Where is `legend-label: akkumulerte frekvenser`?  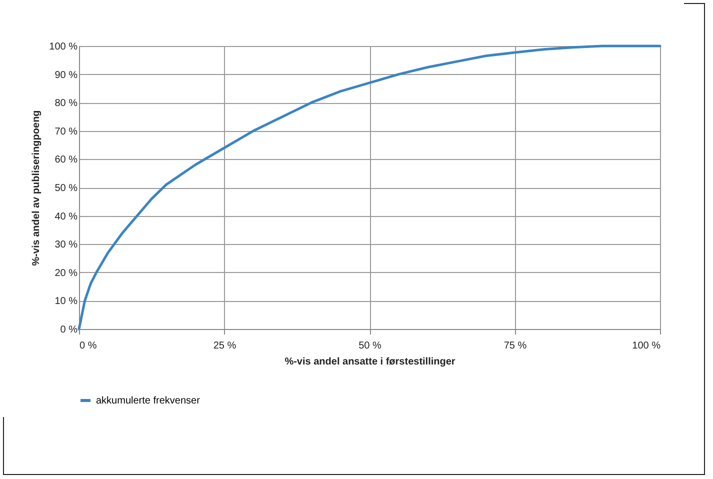
legend-label: akkumulerte frekvenser is located at coordinates (148, 401).